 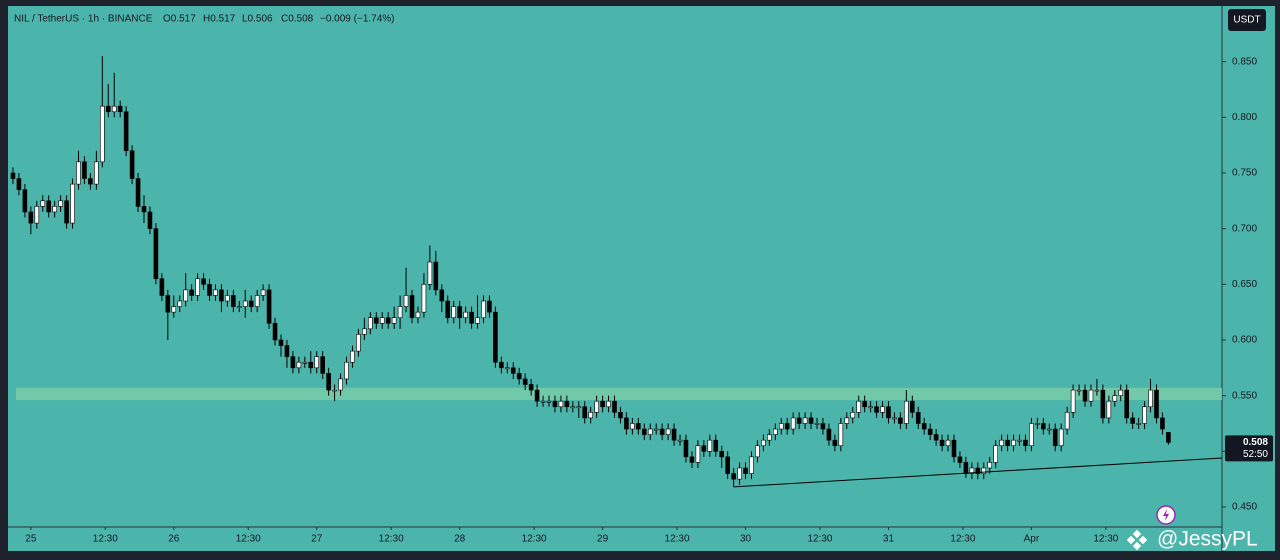 I want to click on currency-button, so click(x=1247, y=20).